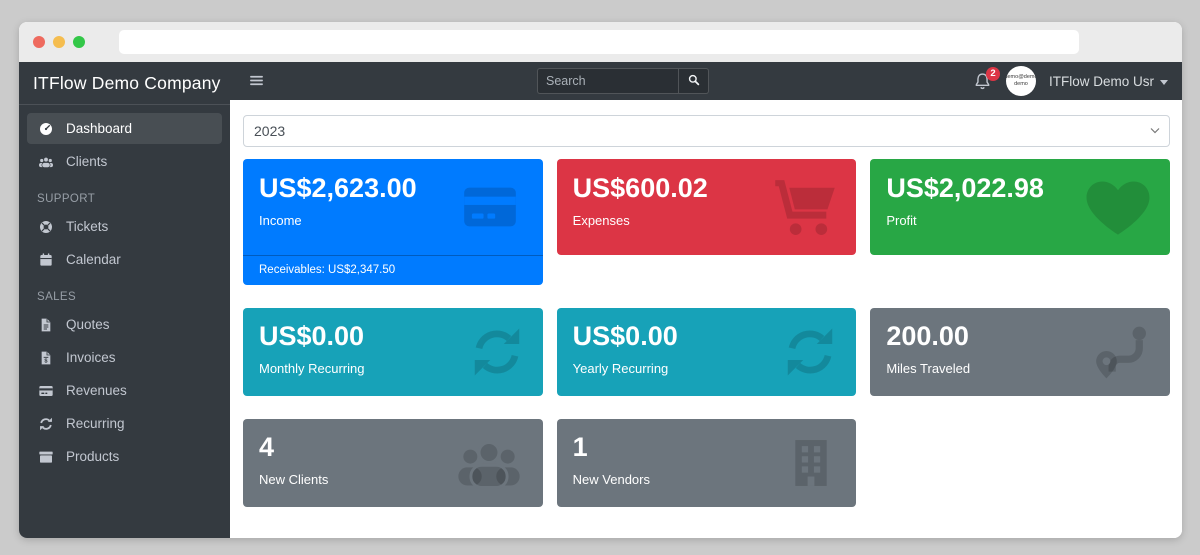 This screenshot has height=555, width=1200. Describe the element at coordinates (338, 188) in the screenshot. I see `income-value: US$2,623.00` at that location.